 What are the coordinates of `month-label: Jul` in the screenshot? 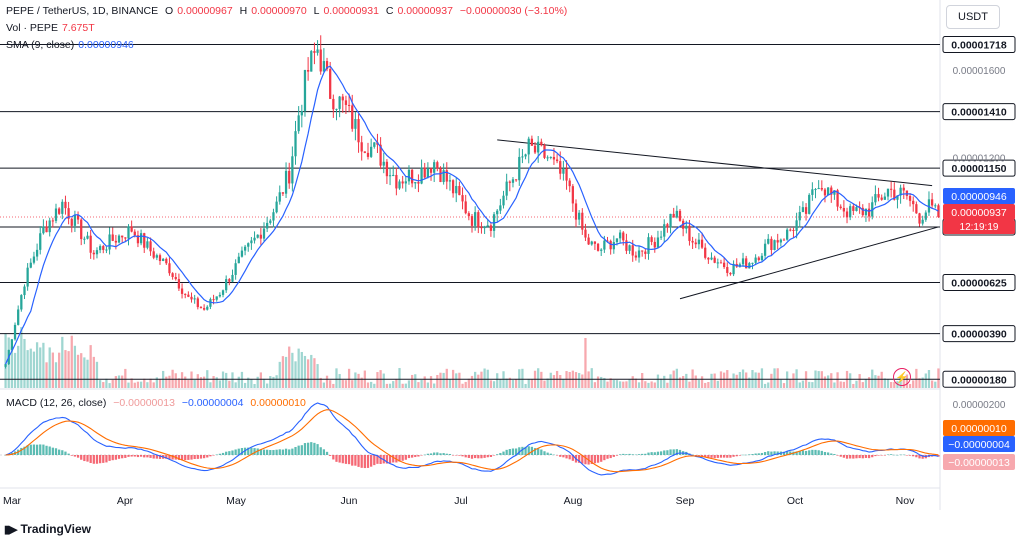 It's located at (460, 501).